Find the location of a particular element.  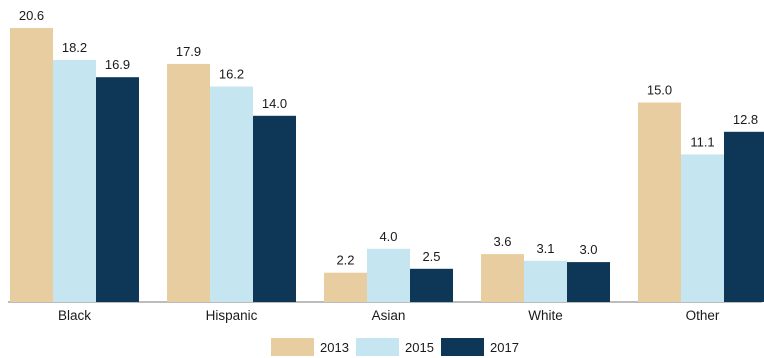

bar-other-2013 is located at coordinates (659, 202).